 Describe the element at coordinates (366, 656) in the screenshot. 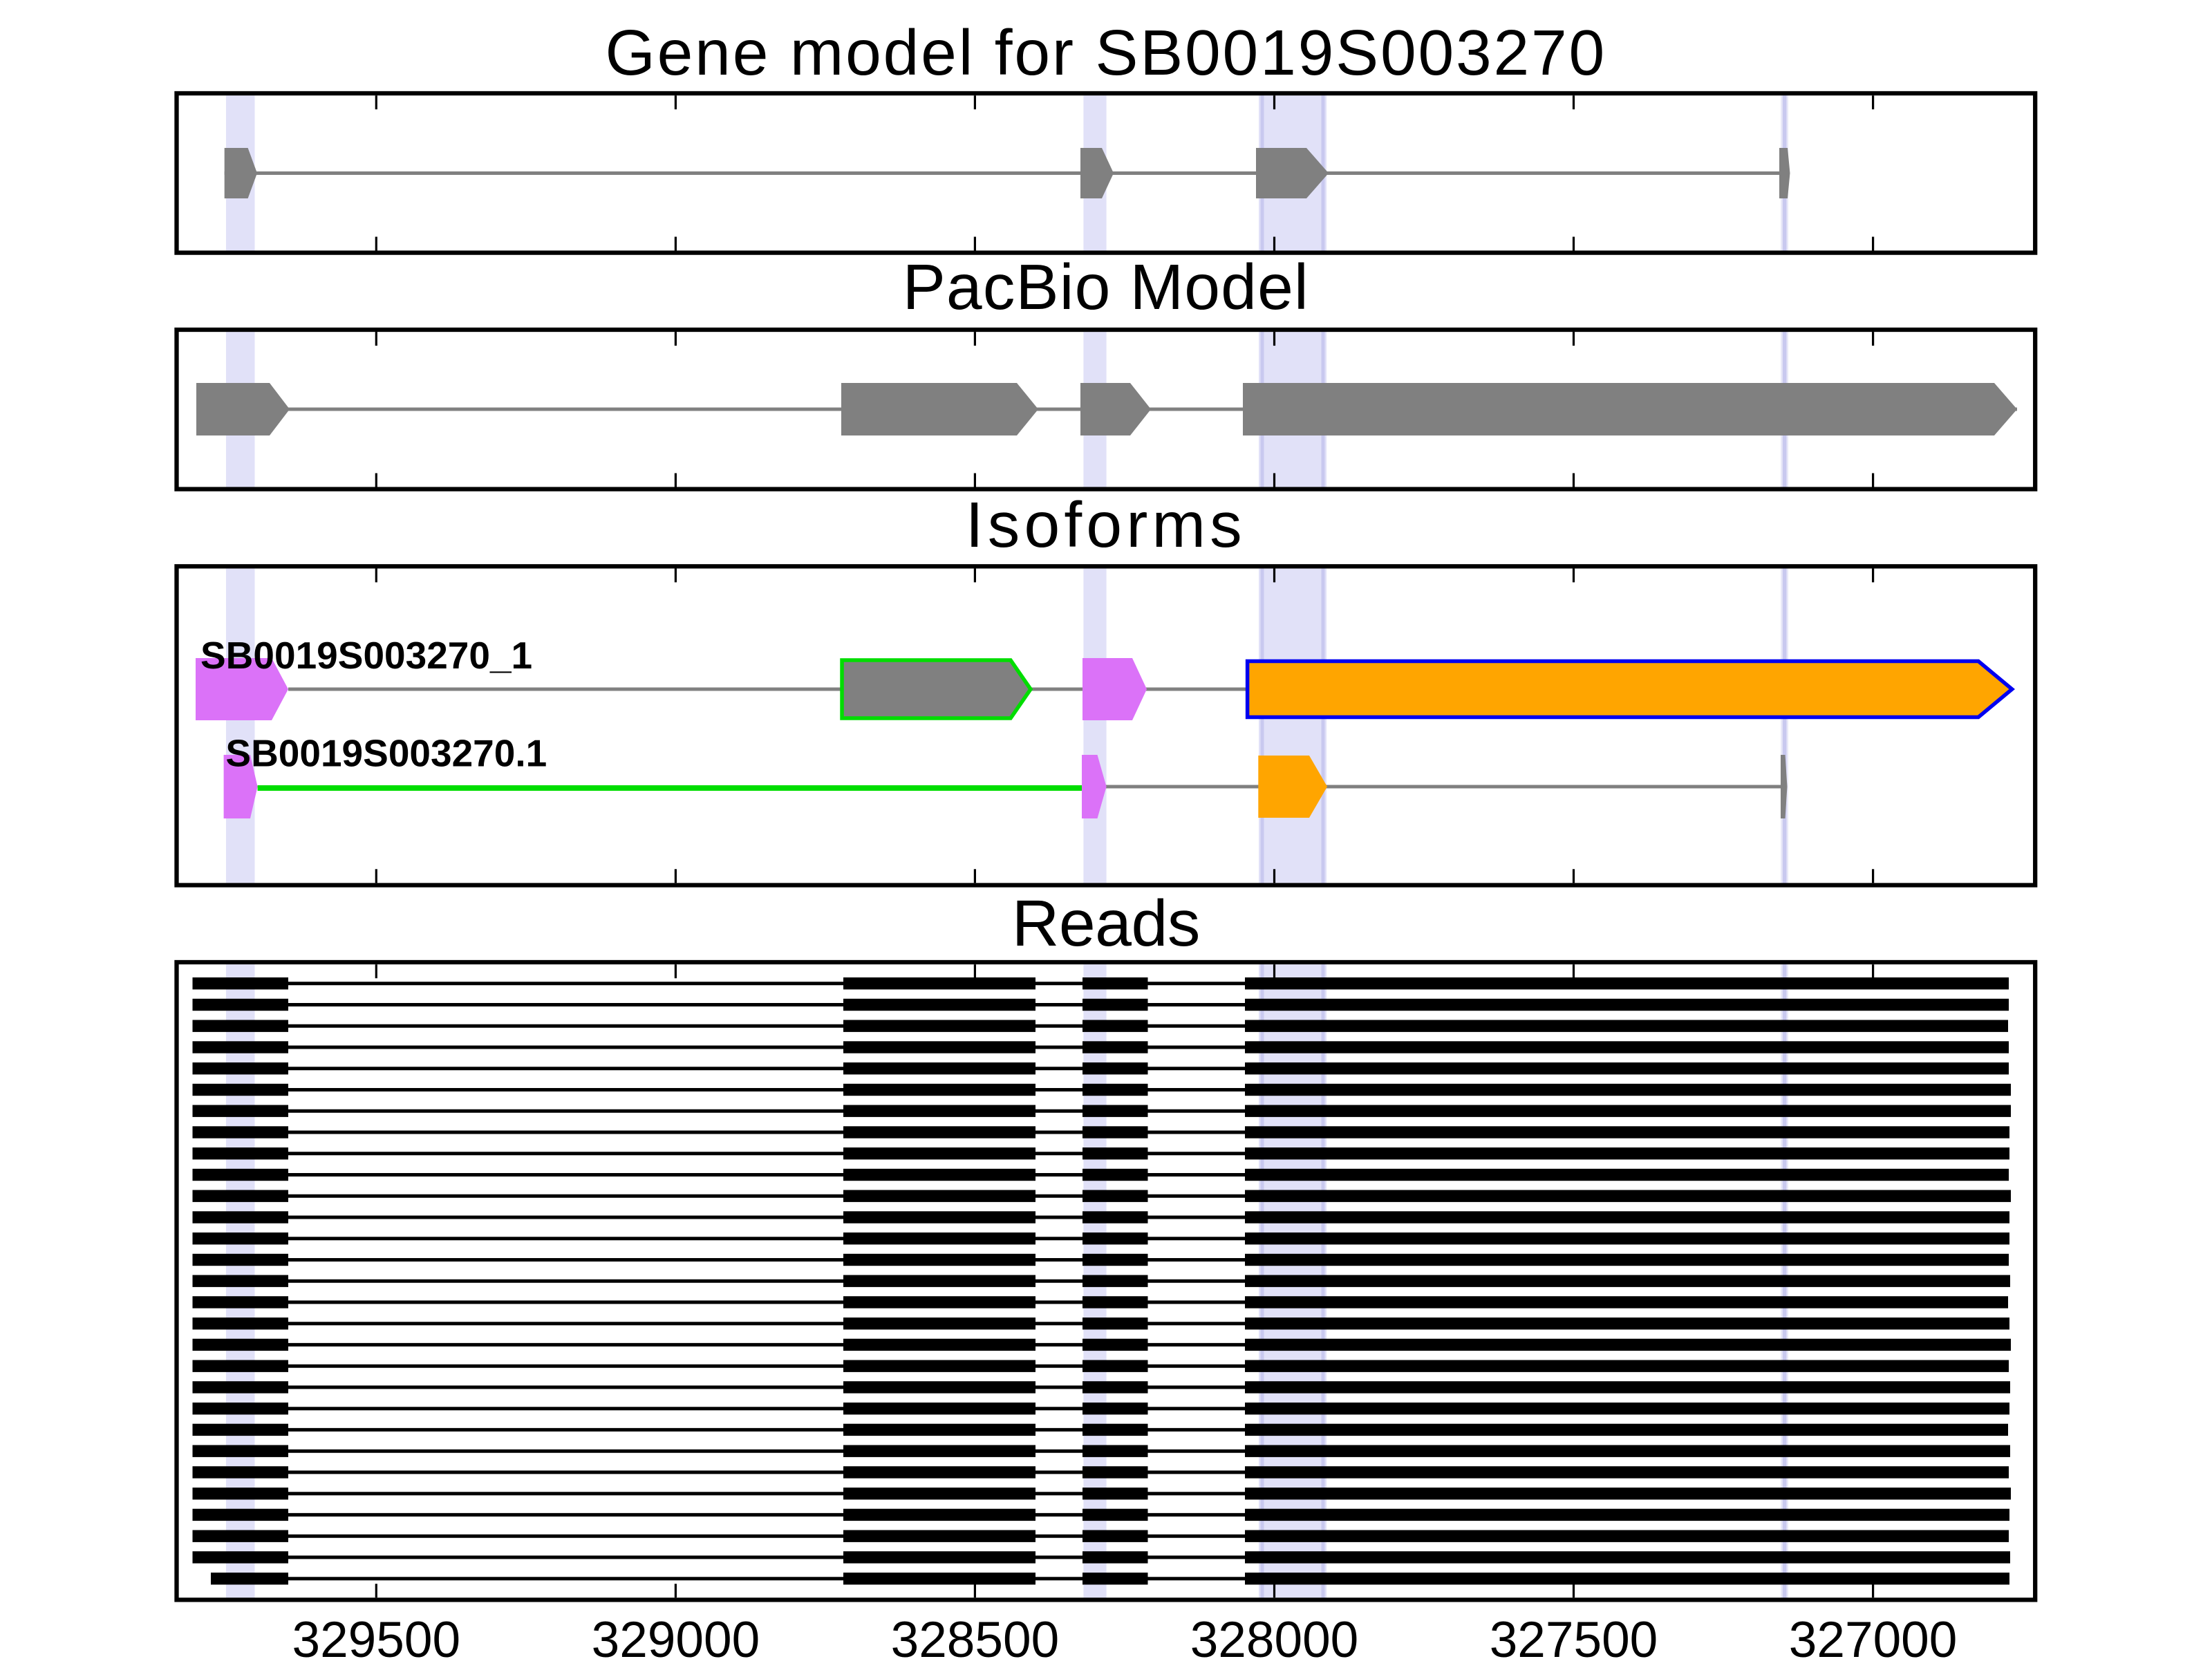

I see `svg-text: SB0019S003270_1` at that location.